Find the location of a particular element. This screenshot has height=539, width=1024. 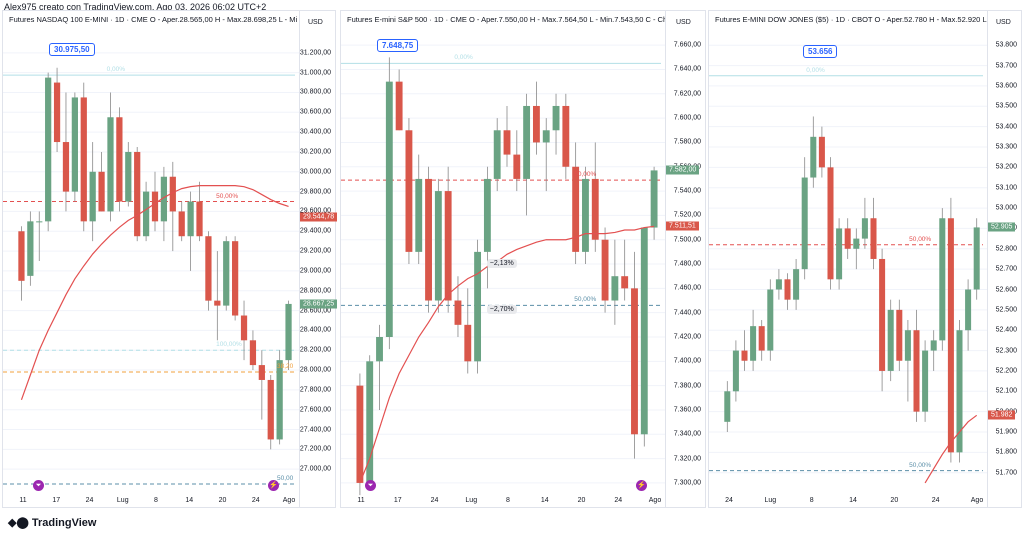

price-tick-label: 52.500 is located at coordinates (1006, 310).